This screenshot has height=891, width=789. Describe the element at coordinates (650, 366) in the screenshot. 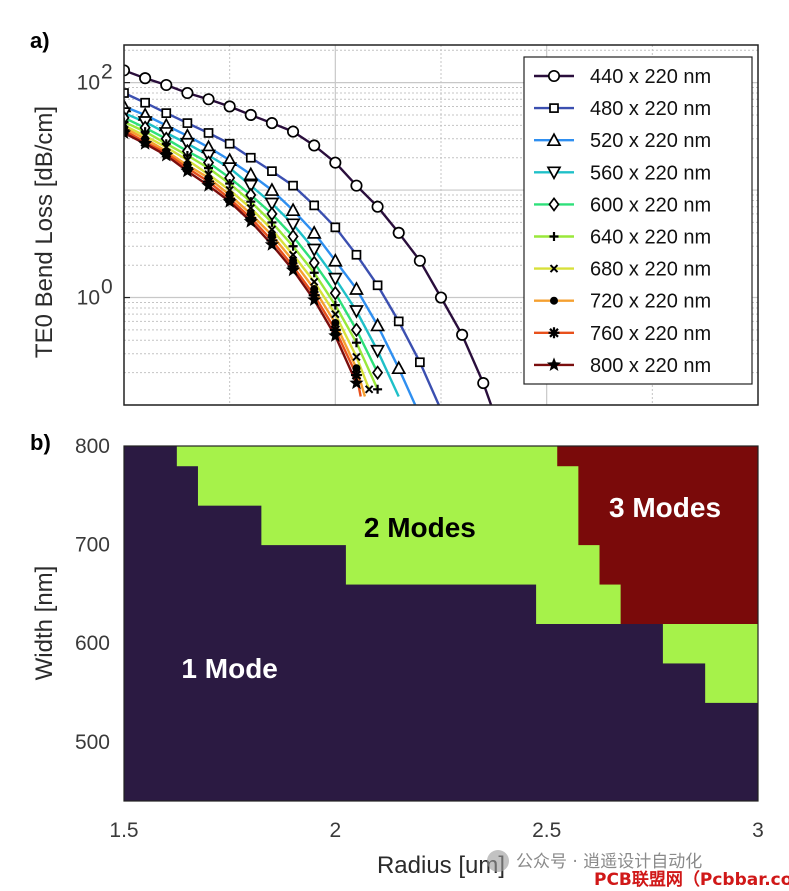

I see `legend-label: 800 x 220 nm` at that location.